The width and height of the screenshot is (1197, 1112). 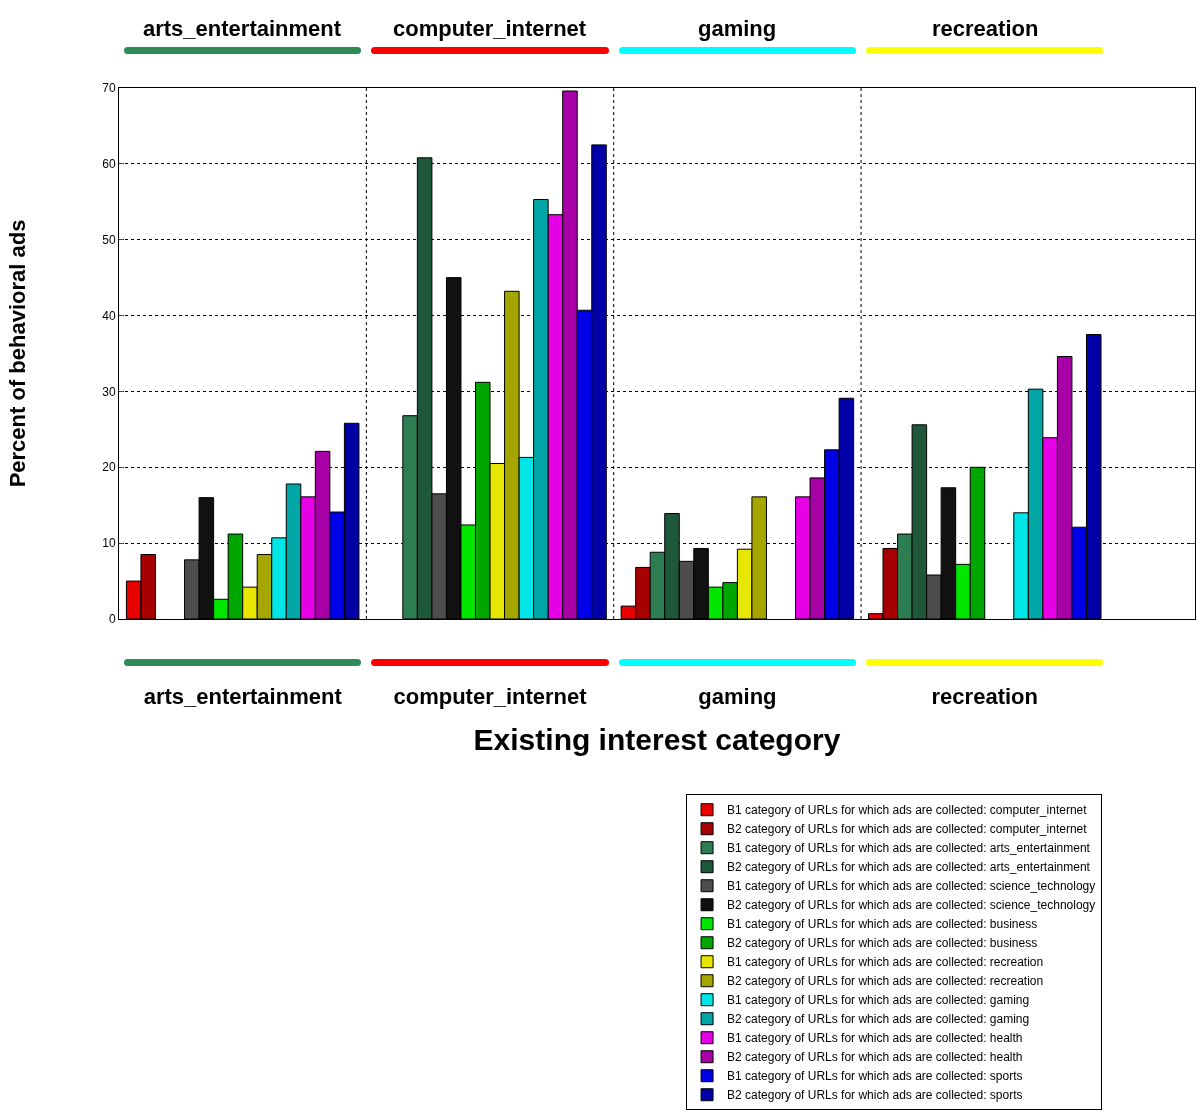 What do you see at coordinates (109, 543) in the screenshot?
I see `y-tick-label: 10` at bounding box center [109, 543].